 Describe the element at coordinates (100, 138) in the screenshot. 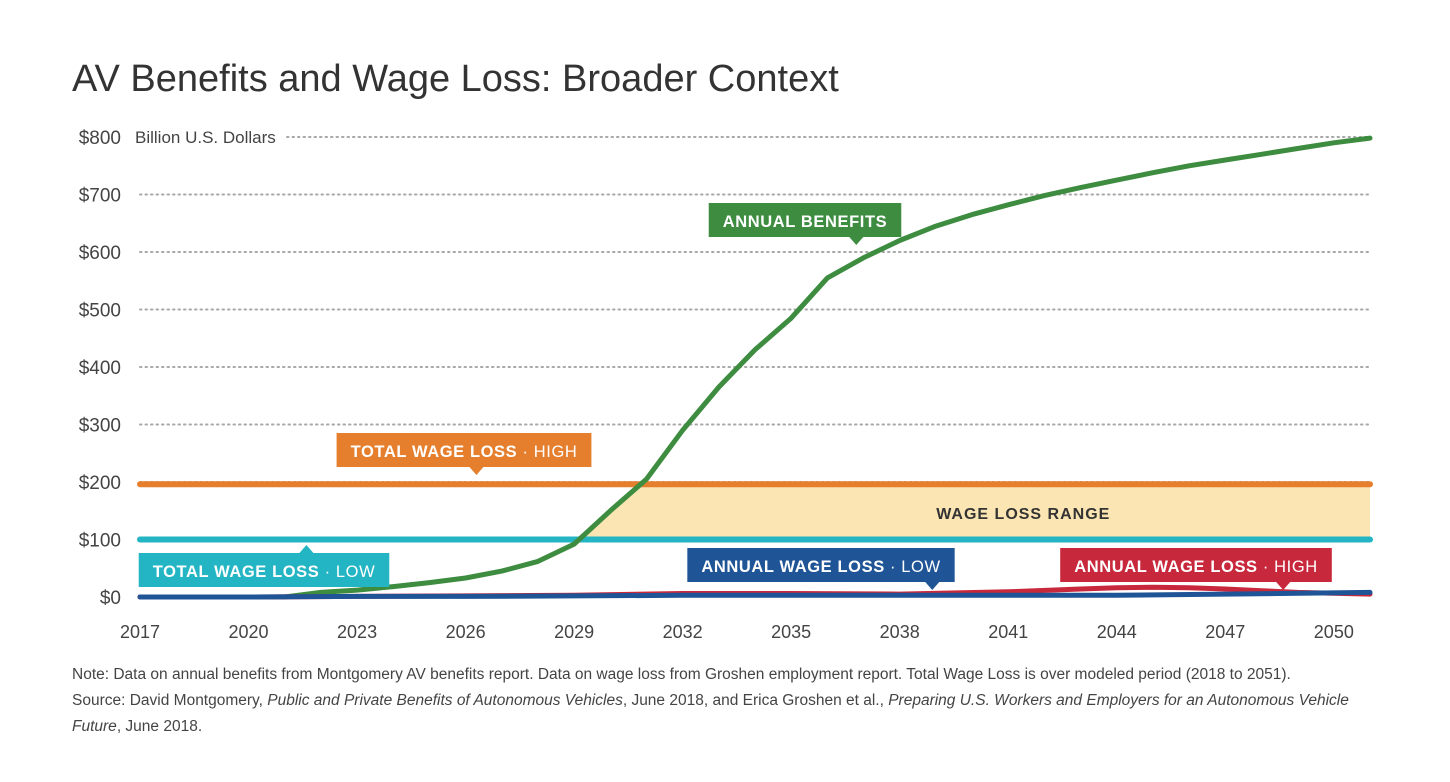

I see `y-tick-label: $800` at that location.